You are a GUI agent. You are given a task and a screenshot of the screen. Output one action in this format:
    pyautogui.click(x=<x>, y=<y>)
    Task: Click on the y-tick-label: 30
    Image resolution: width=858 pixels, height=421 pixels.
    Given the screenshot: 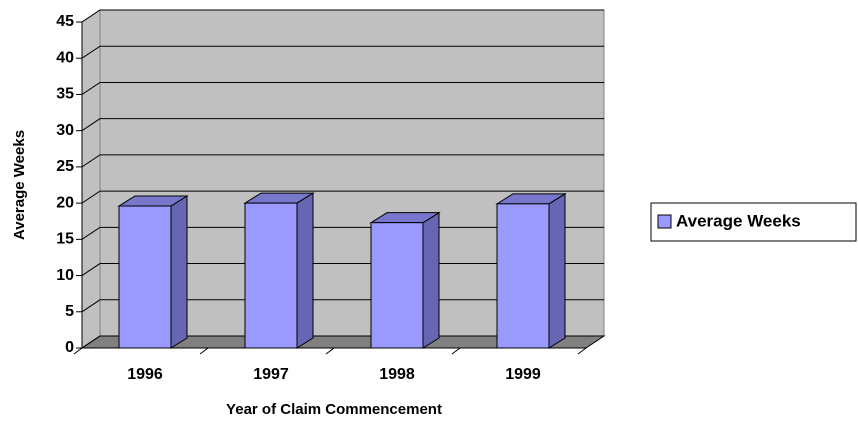 What is the action you would take?
    pyautogui.click(x=65, y=130)
    